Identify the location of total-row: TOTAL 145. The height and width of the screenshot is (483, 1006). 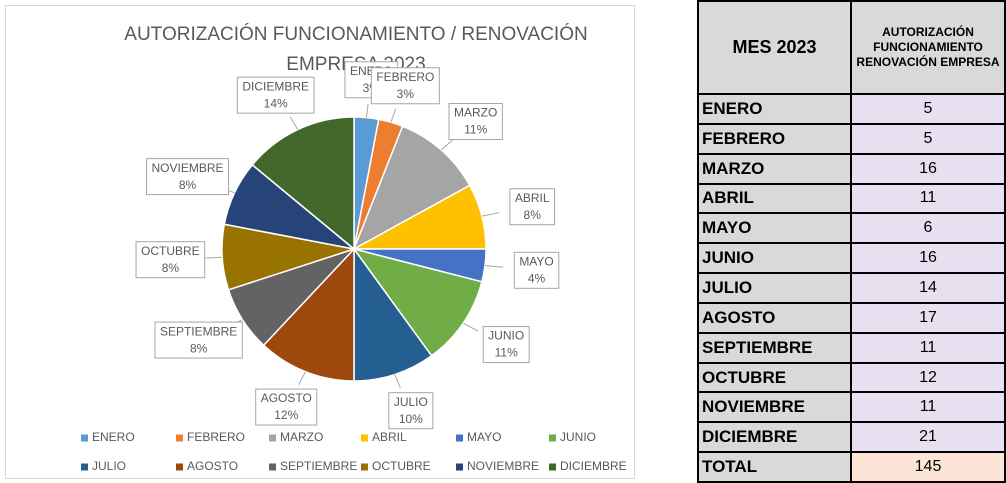
(851, 467).